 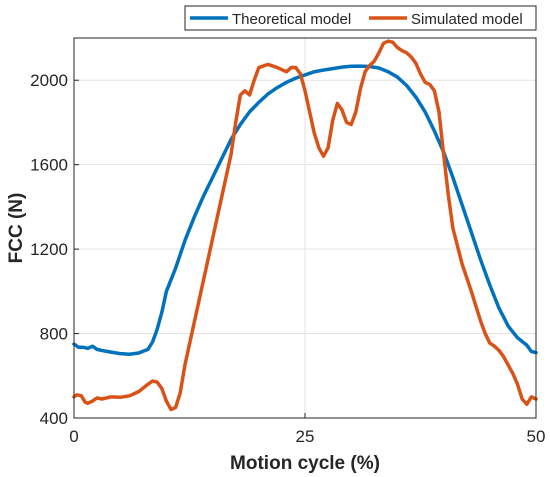 I want to click on y-tick-label-400: 400, so click(x=54, y=418).